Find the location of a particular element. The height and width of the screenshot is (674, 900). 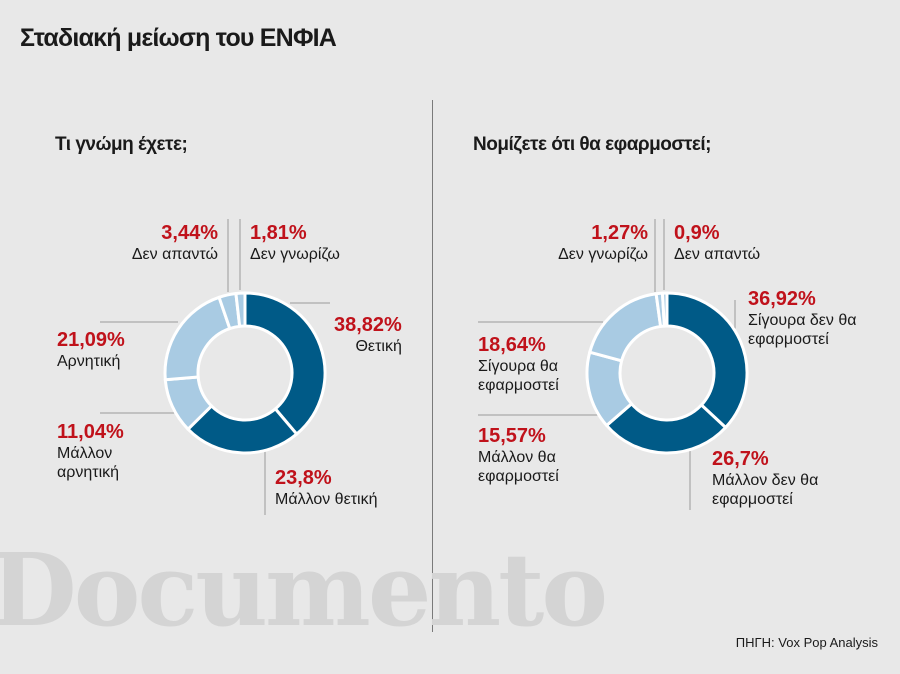

chart-1-label-slice-5: 1,81% Δεν γνωρίζω is located at coordinates (295, 242).